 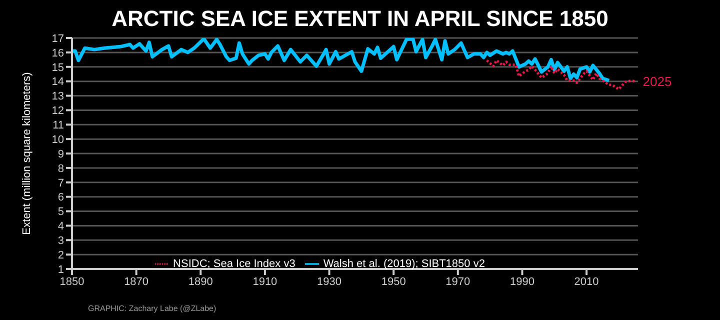 What do you see at coordinates (360, 19) in the screenshot?
I see `chart-title: ARCTIC SEA ICE EXTENT IN APRIL SINCE 1850` at bounding box center [360, 19].